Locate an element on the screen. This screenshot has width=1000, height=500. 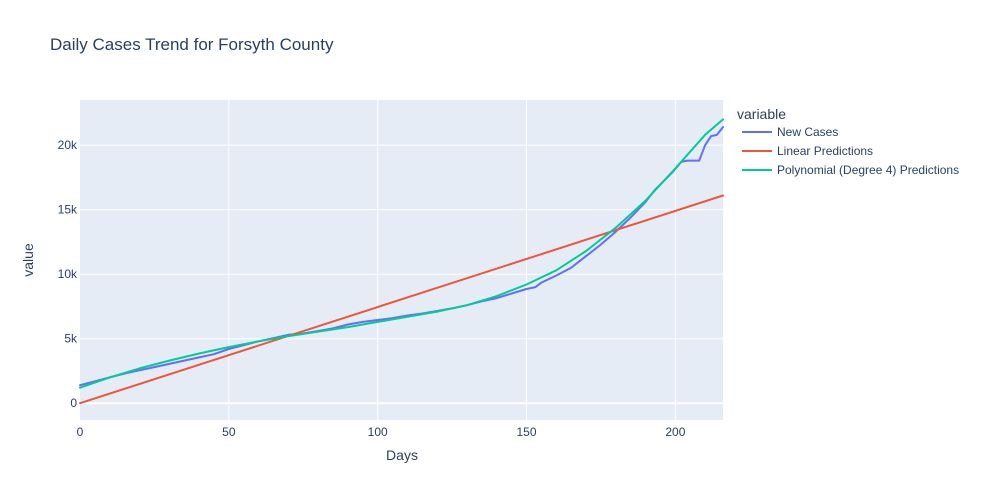
legend-item-1: Linear Predictions is located at coordinates (807, 151).